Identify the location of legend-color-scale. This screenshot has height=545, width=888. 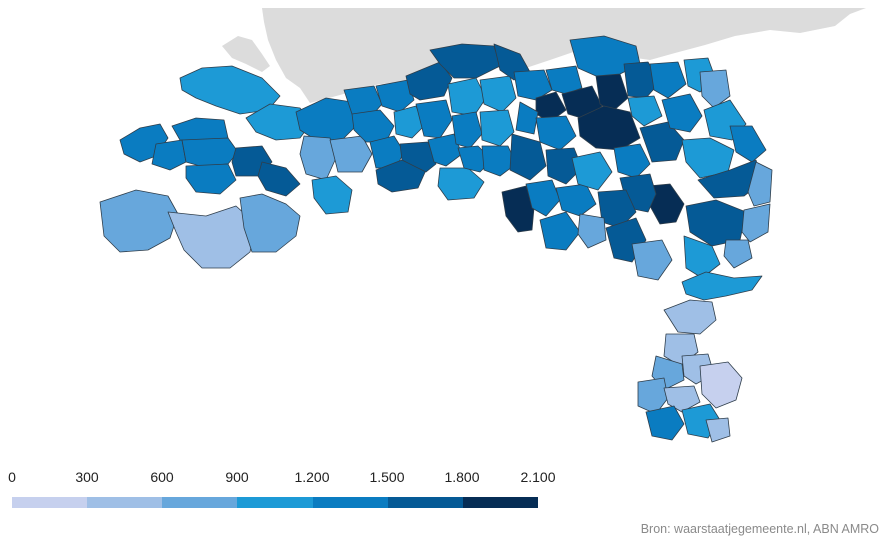
(275, 502).